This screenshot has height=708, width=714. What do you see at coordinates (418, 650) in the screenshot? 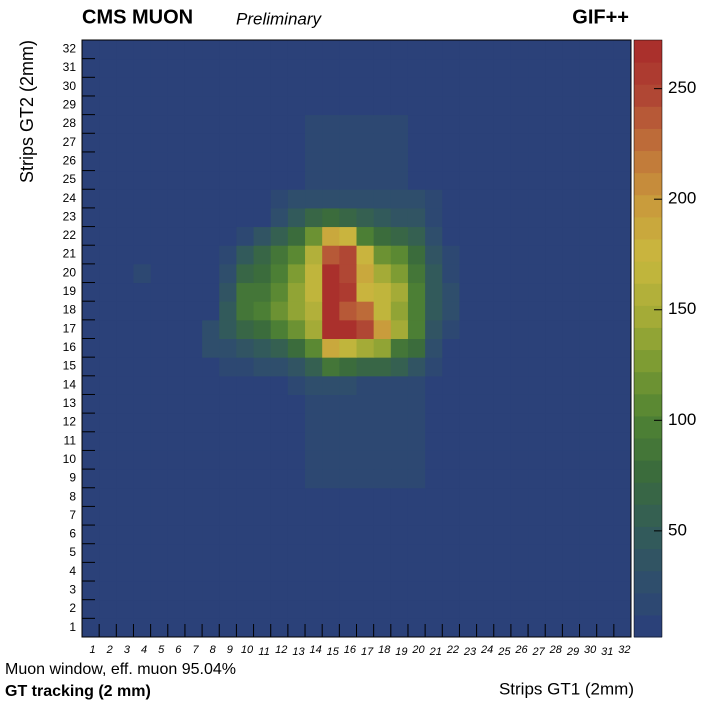
I see `x-tick-label: 20` at bounding box center [418, 650].